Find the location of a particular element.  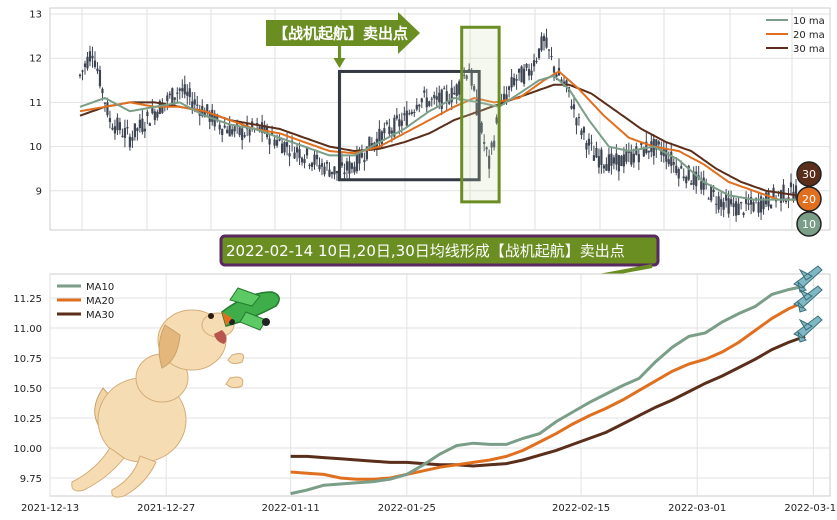

bottom-y-tick: 10.25 is located at coordinates (27, 419).